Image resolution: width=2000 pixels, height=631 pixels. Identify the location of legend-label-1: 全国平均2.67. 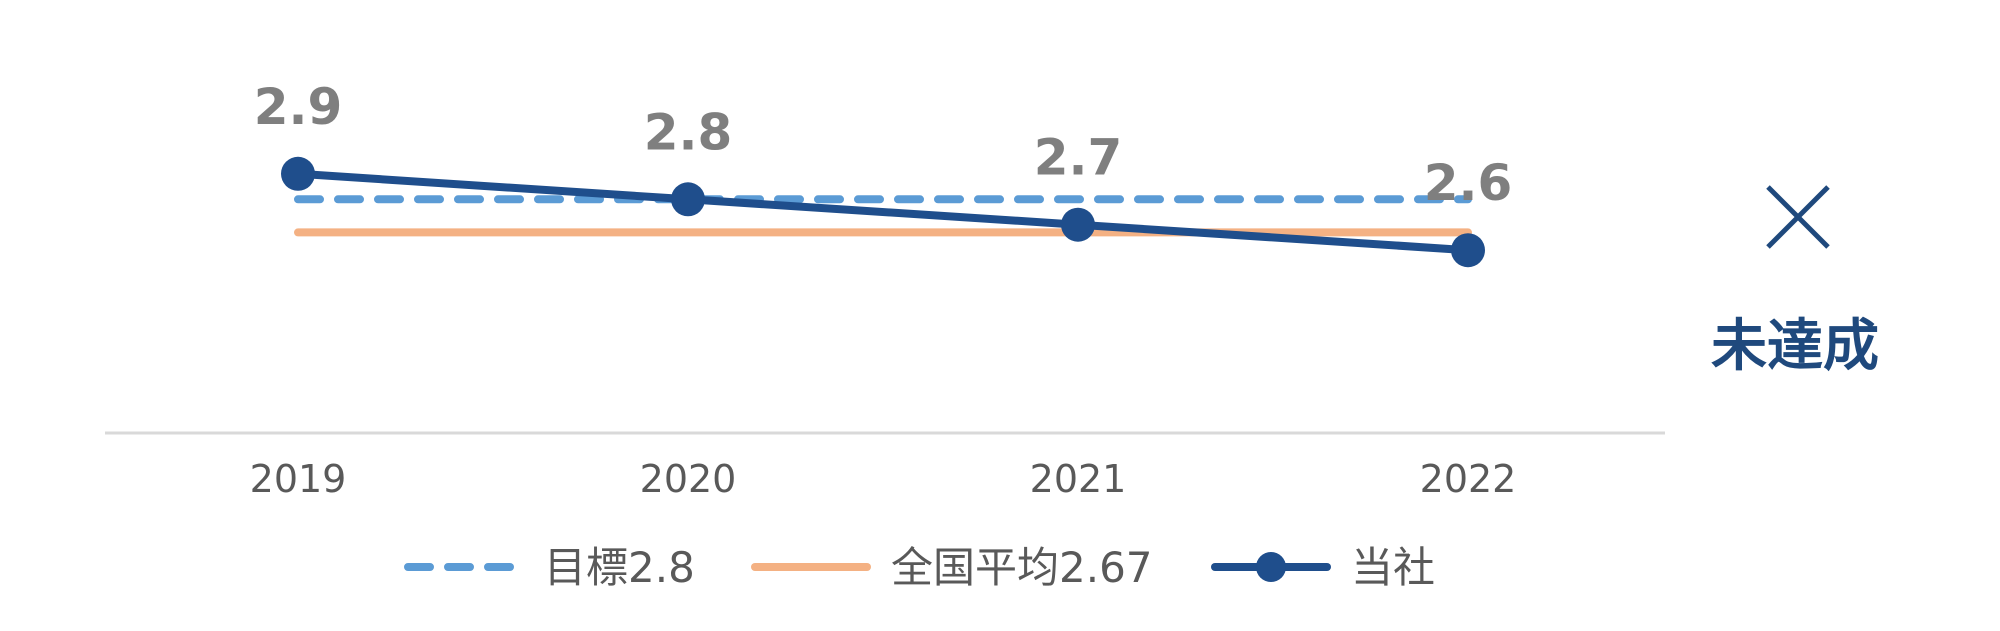
(1022, 567).